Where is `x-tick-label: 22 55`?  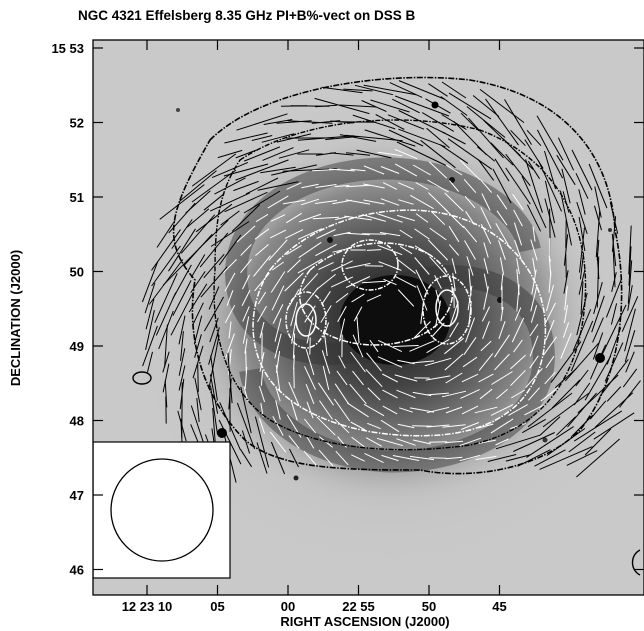 x-tick-label: 22 55 is located at coordinates (358, 606).